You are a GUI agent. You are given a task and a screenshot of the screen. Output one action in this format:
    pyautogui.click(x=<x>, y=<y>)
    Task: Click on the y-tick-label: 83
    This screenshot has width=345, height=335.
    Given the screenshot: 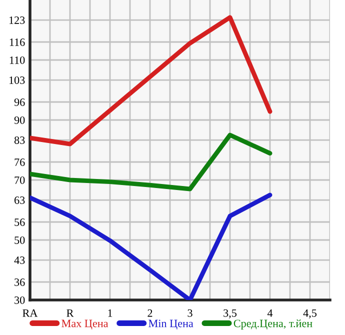 What is the action you would take?
    pyautogui.click(x=19, y=140)
    